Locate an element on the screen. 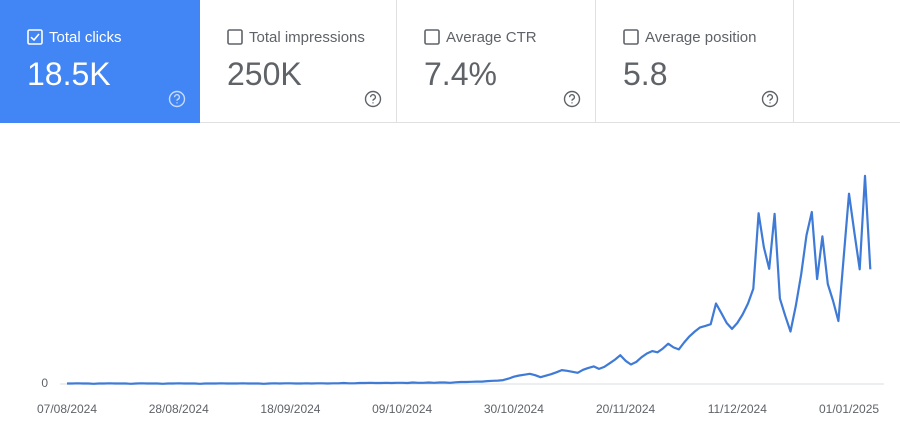 Image resolution: width=900 pixels, height=441 pixels. x-tick-label: 18/09/2024 is located at coordinates (290, 409).